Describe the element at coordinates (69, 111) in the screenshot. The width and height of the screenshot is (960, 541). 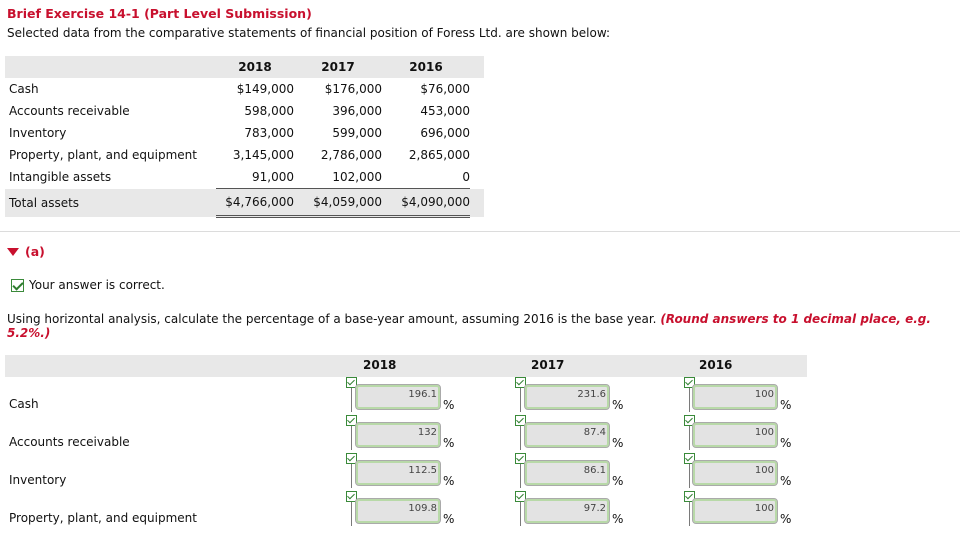
I see `row-label: Accounts receivable` at that location.